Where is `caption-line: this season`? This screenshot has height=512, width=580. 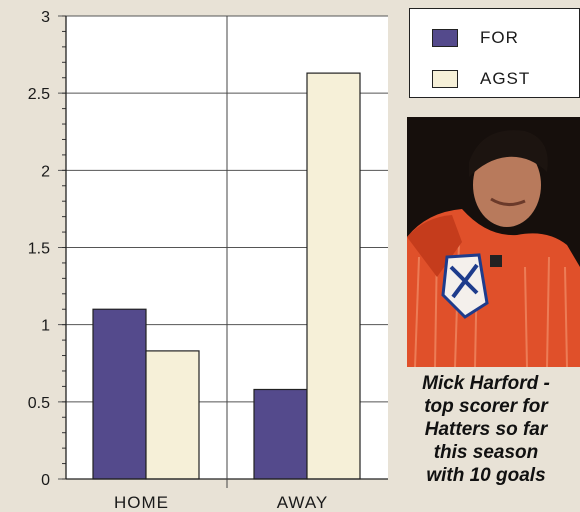 caption-line: this season is located at coordinates (486, 452).